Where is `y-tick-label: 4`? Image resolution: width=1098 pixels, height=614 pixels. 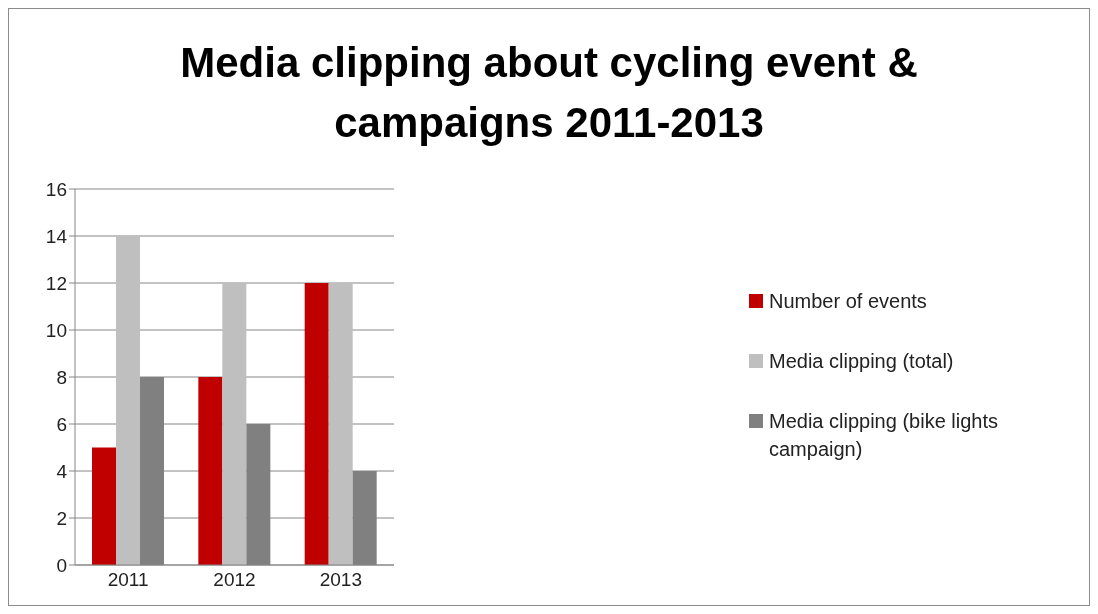 y-tick-label: 4 is located at coordinates (62, 471).